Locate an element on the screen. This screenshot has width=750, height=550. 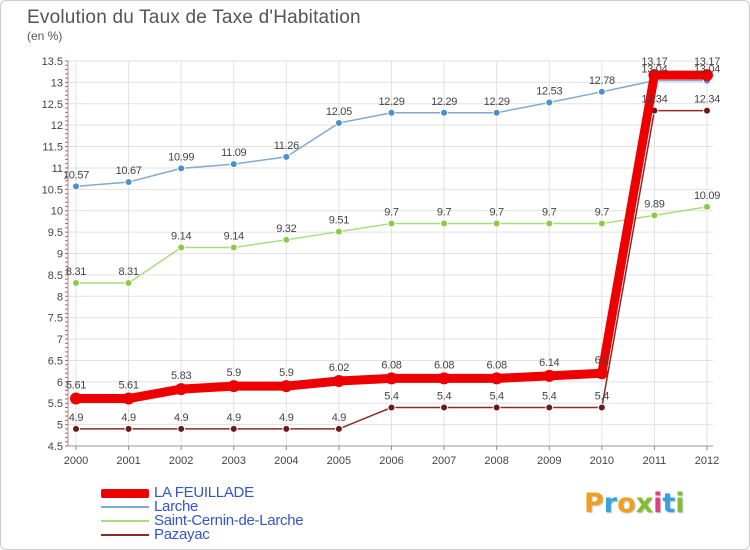
y-tick-label: 6.5 is located at coordinates (55, 361).